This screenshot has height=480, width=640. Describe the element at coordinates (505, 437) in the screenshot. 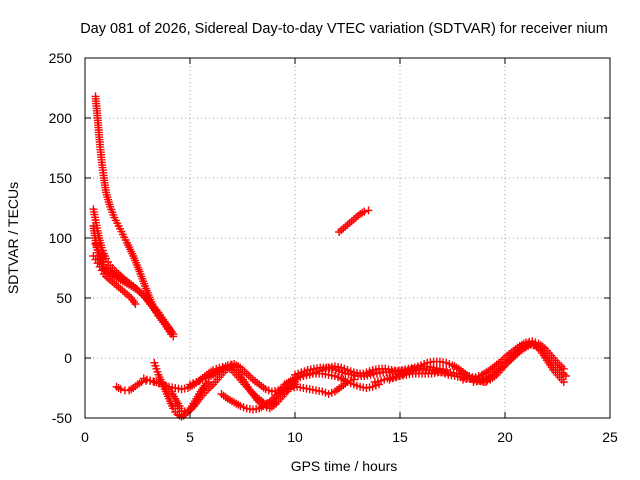

I see `x-tick-label: 20` at that location.